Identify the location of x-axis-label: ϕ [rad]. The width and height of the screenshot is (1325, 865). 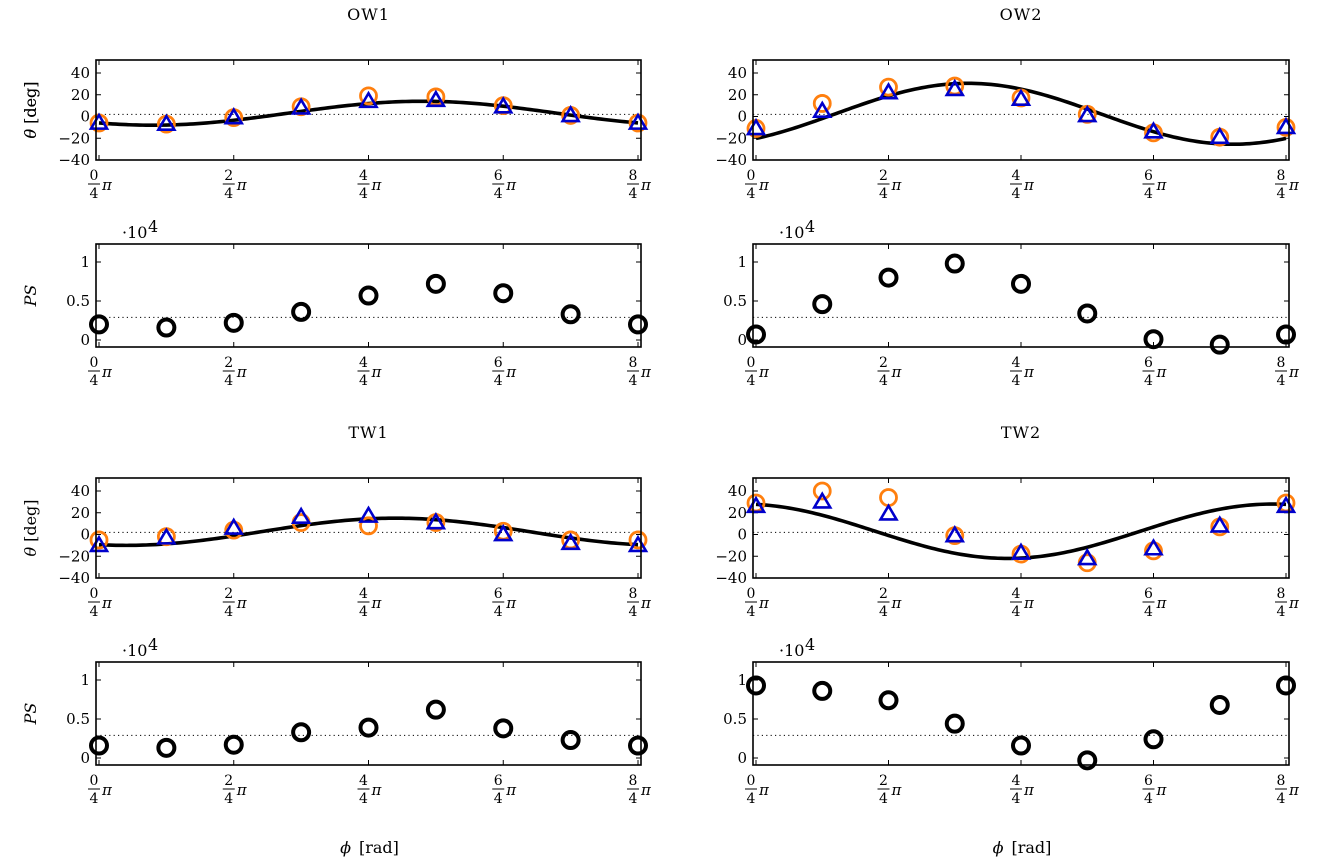
(369, 847).